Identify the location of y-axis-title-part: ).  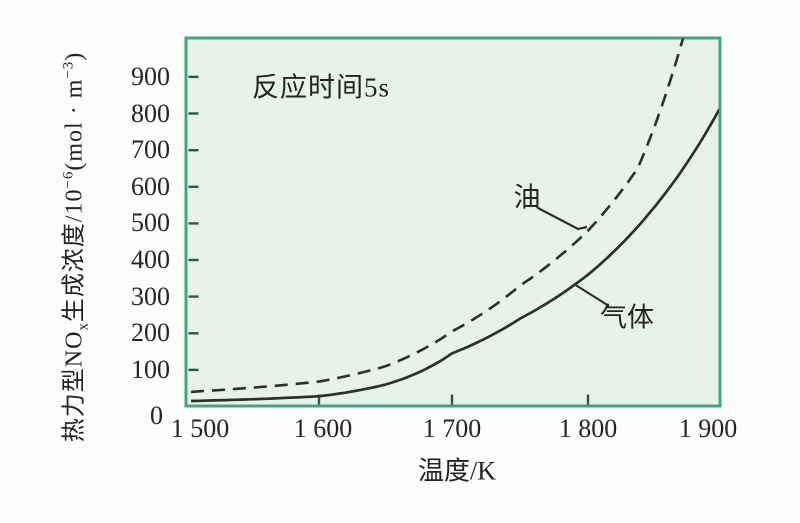
(74, 56).